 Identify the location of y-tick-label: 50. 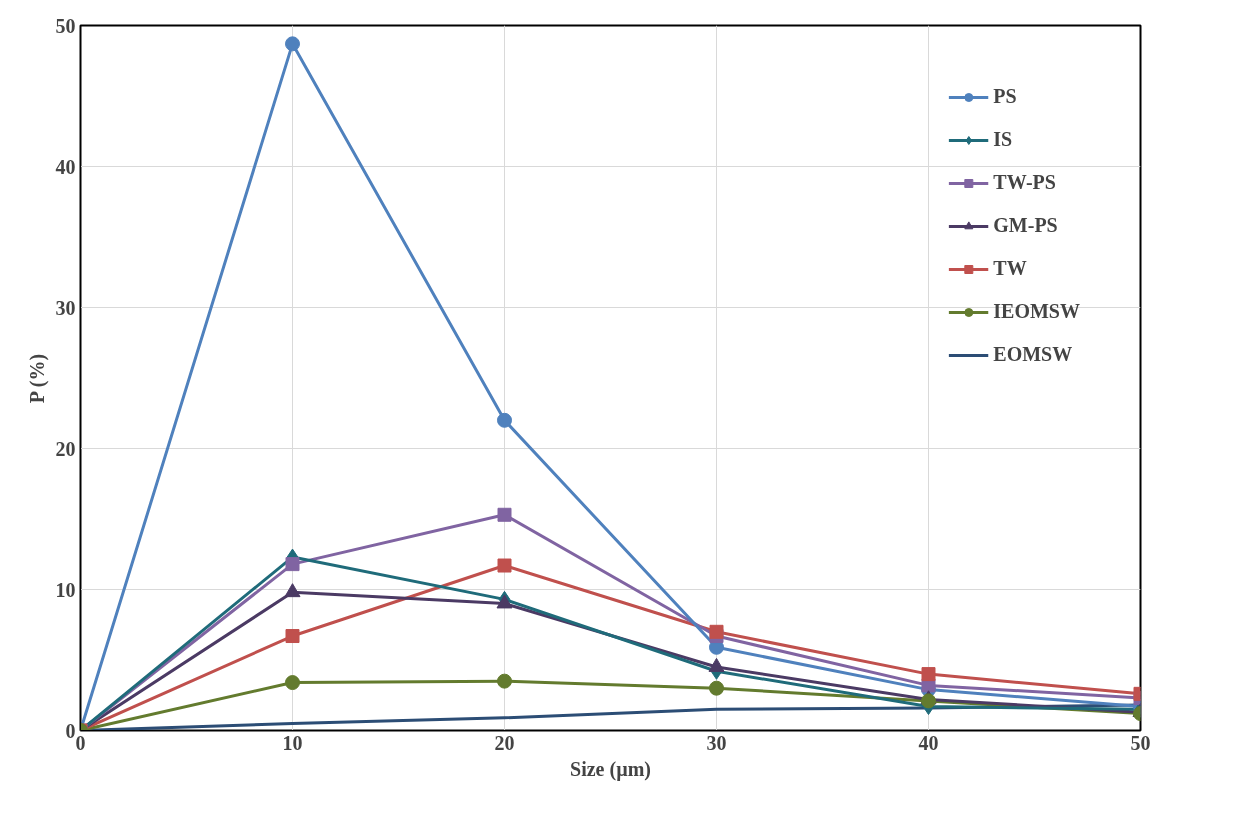
(65, 25).